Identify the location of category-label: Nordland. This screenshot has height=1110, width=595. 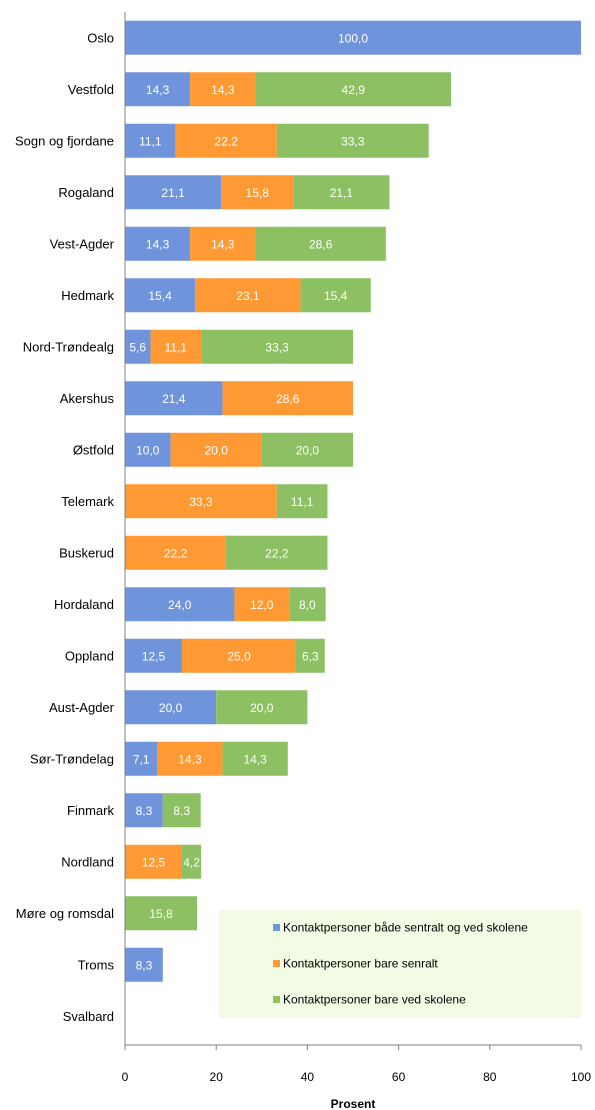
(87, 861).